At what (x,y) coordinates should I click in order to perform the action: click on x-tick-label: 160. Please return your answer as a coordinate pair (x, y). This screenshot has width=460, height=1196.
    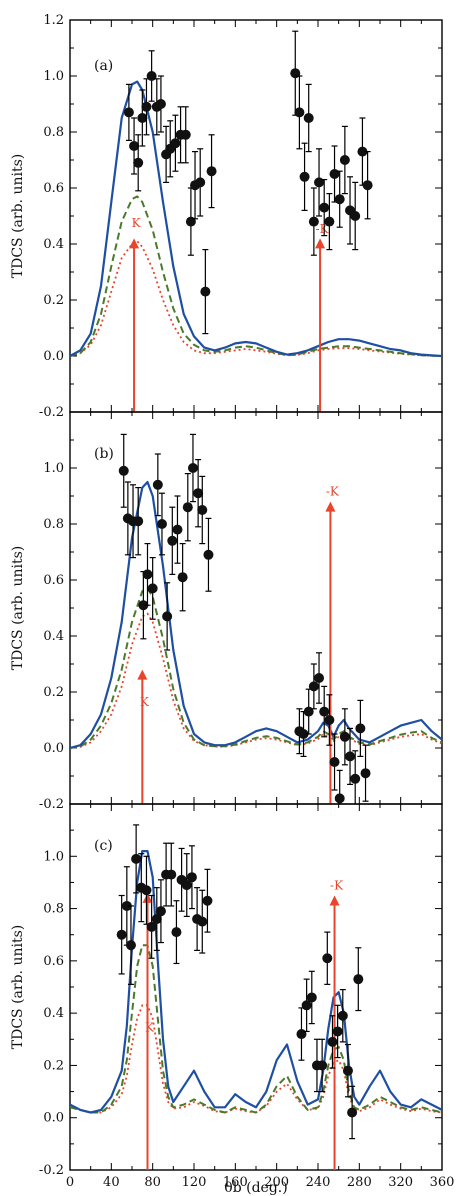
    Looking at the image, I should click on (235, 1182).